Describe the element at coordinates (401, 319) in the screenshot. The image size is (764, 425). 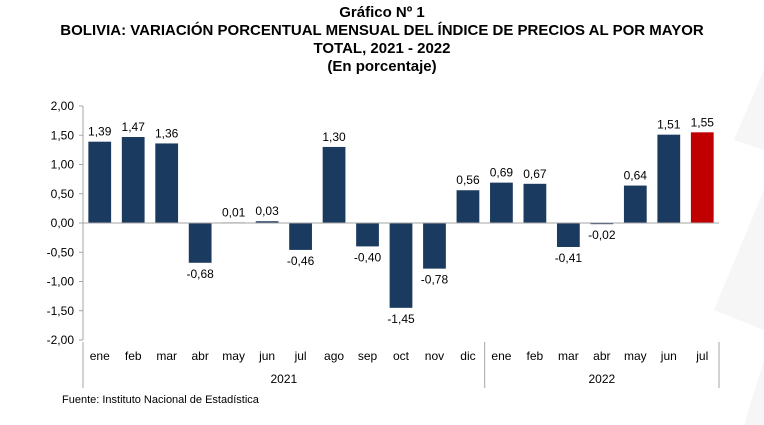
I see `data-label: -1,45` at that location.